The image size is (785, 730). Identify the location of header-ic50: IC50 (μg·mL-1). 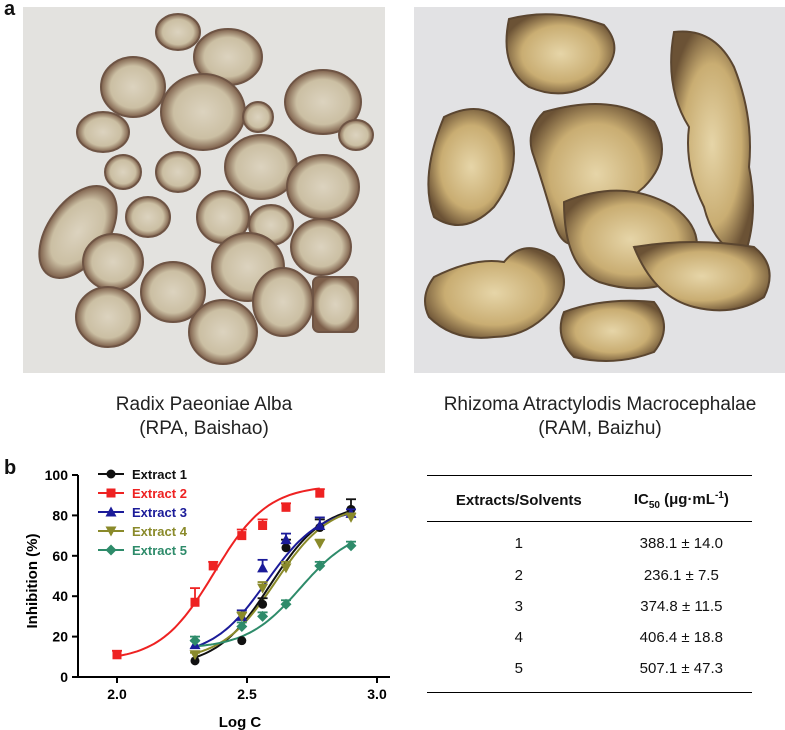
(681, 500).